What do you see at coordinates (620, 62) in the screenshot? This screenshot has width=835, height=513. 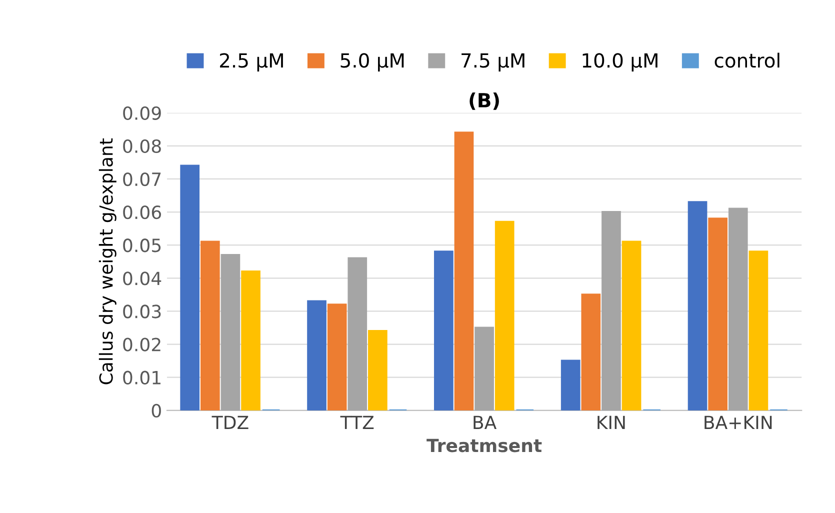 I see `legend-label: 10.0 µM` at bounding box center [620, 62].